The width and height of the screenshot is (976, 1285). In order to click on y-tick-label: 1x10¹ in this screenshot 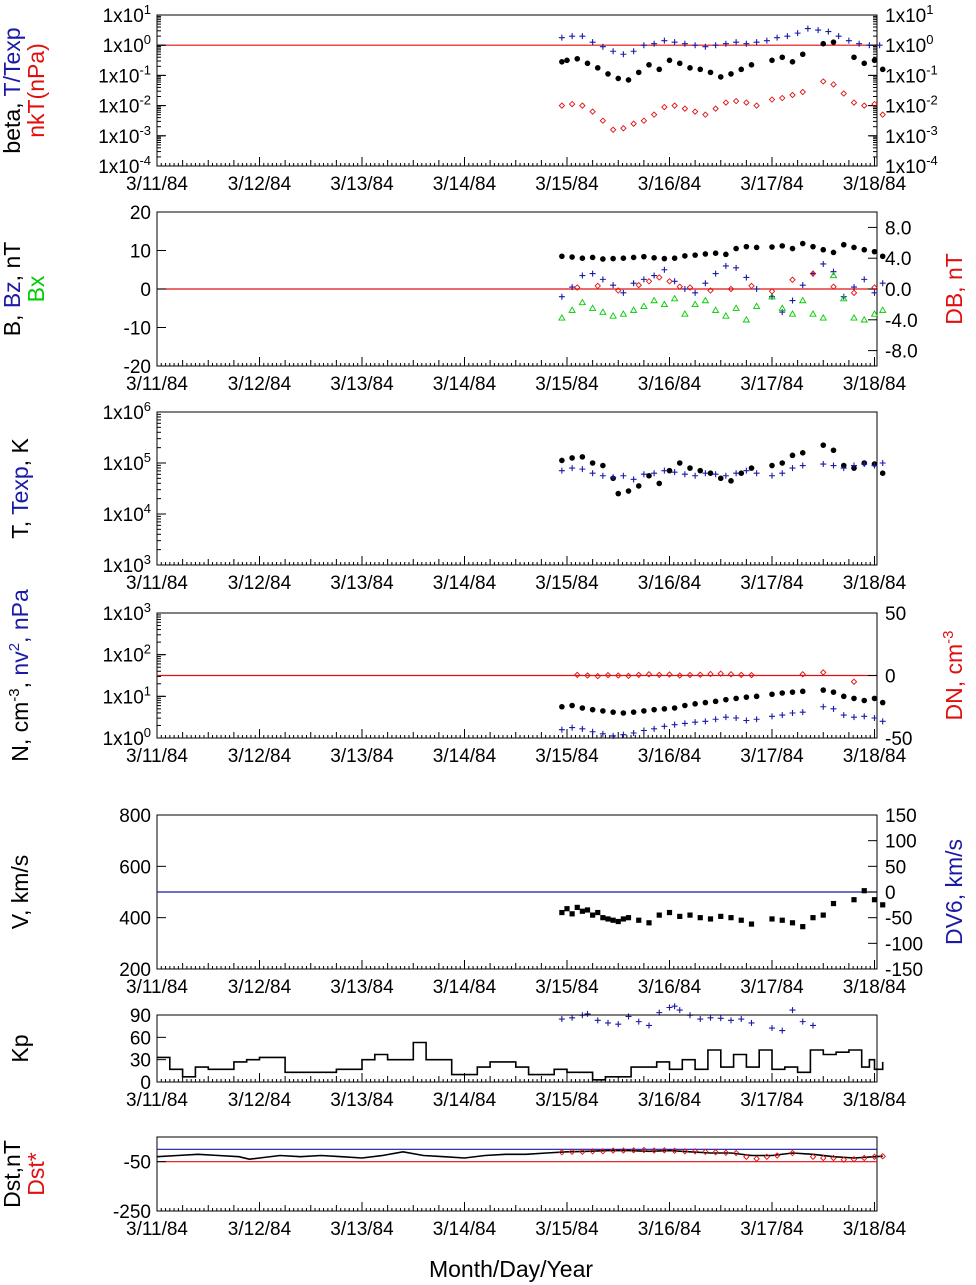, I will do `click(127, 14)`.